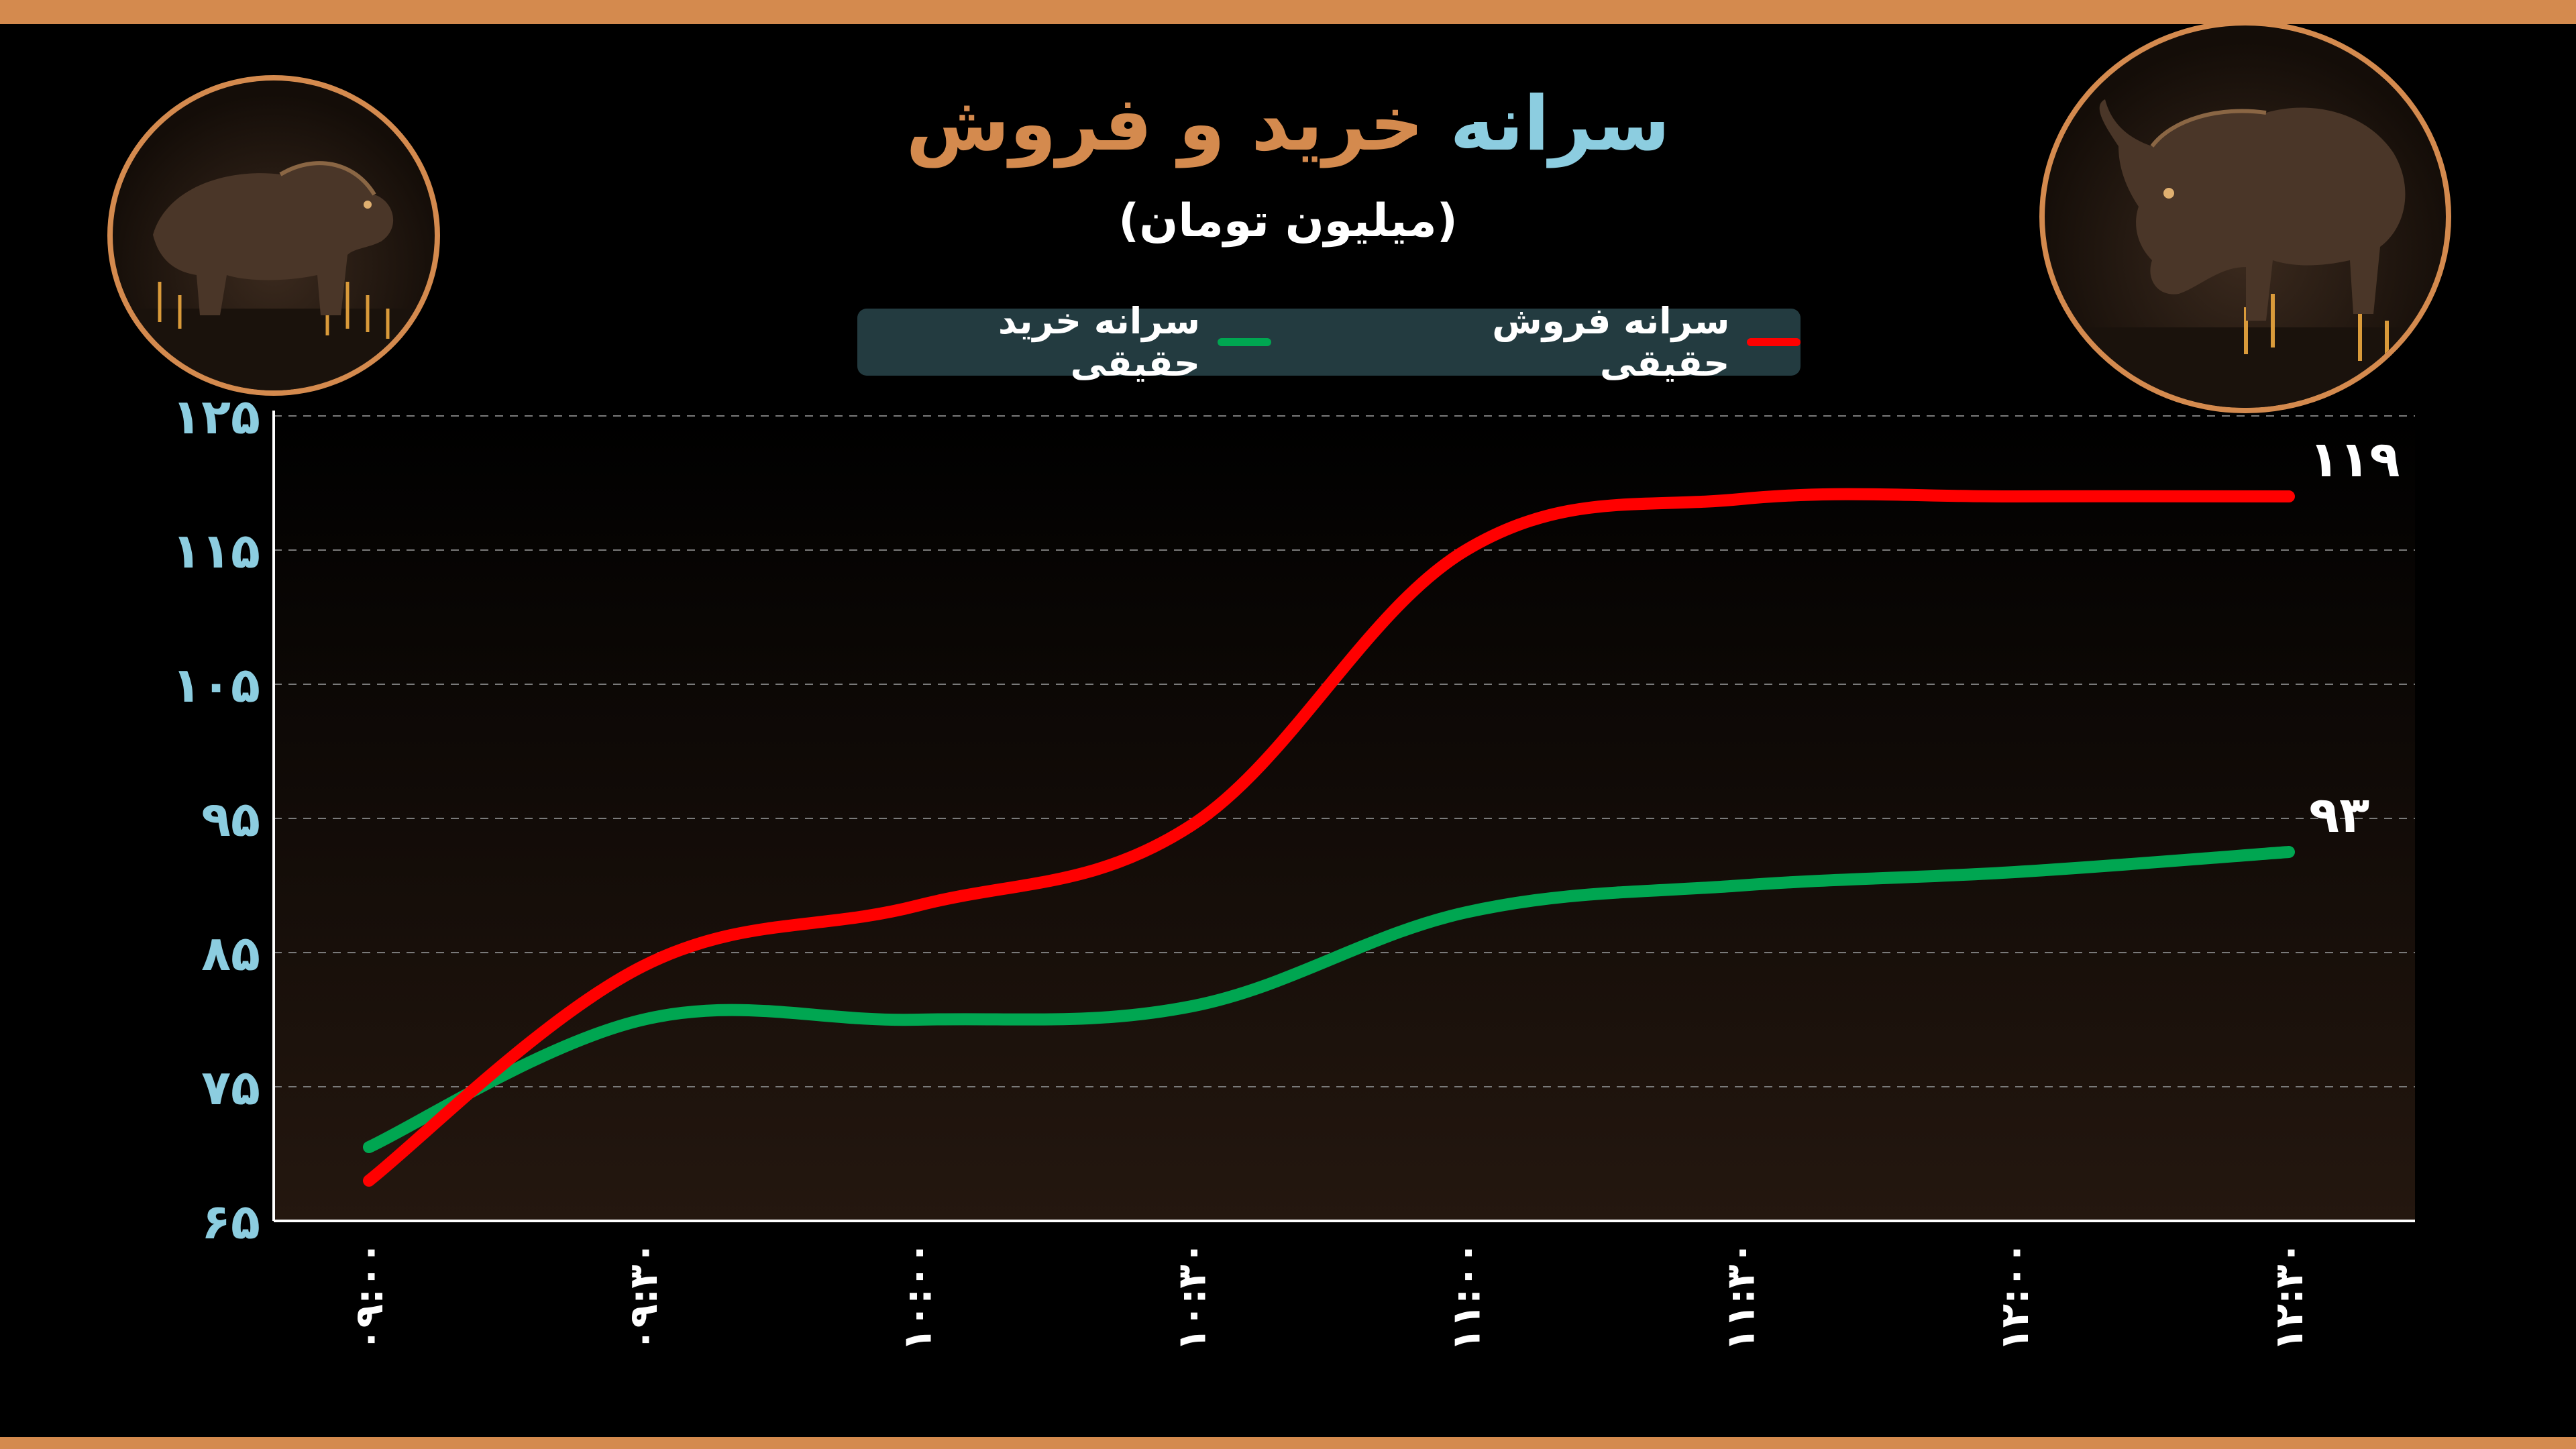 The image size is (2576, 1449). I want to click on legend-item-sell: سرانه فروش حقیقی, so click(1576, 342).